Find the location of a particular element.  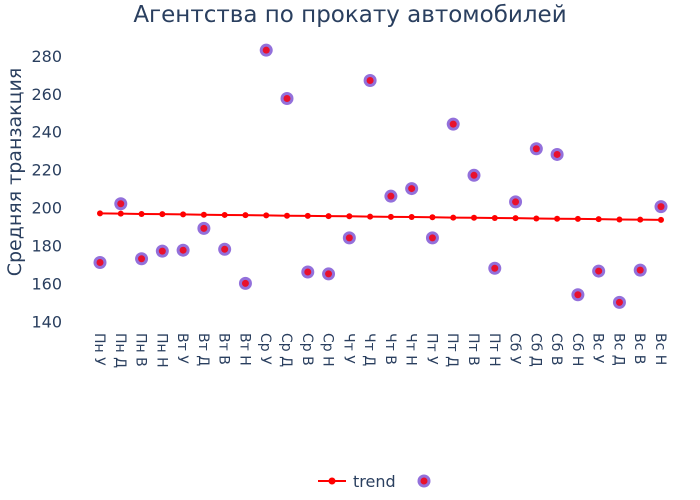

x-tick-label: Сб В is located at coordinates (556, 349).